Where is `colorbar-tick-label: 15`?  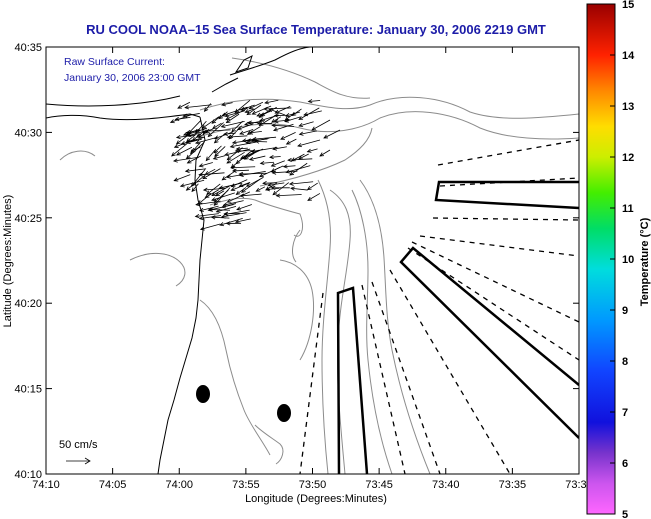 colorbar-tick-label: 15 is located at coordinates (628, 5).